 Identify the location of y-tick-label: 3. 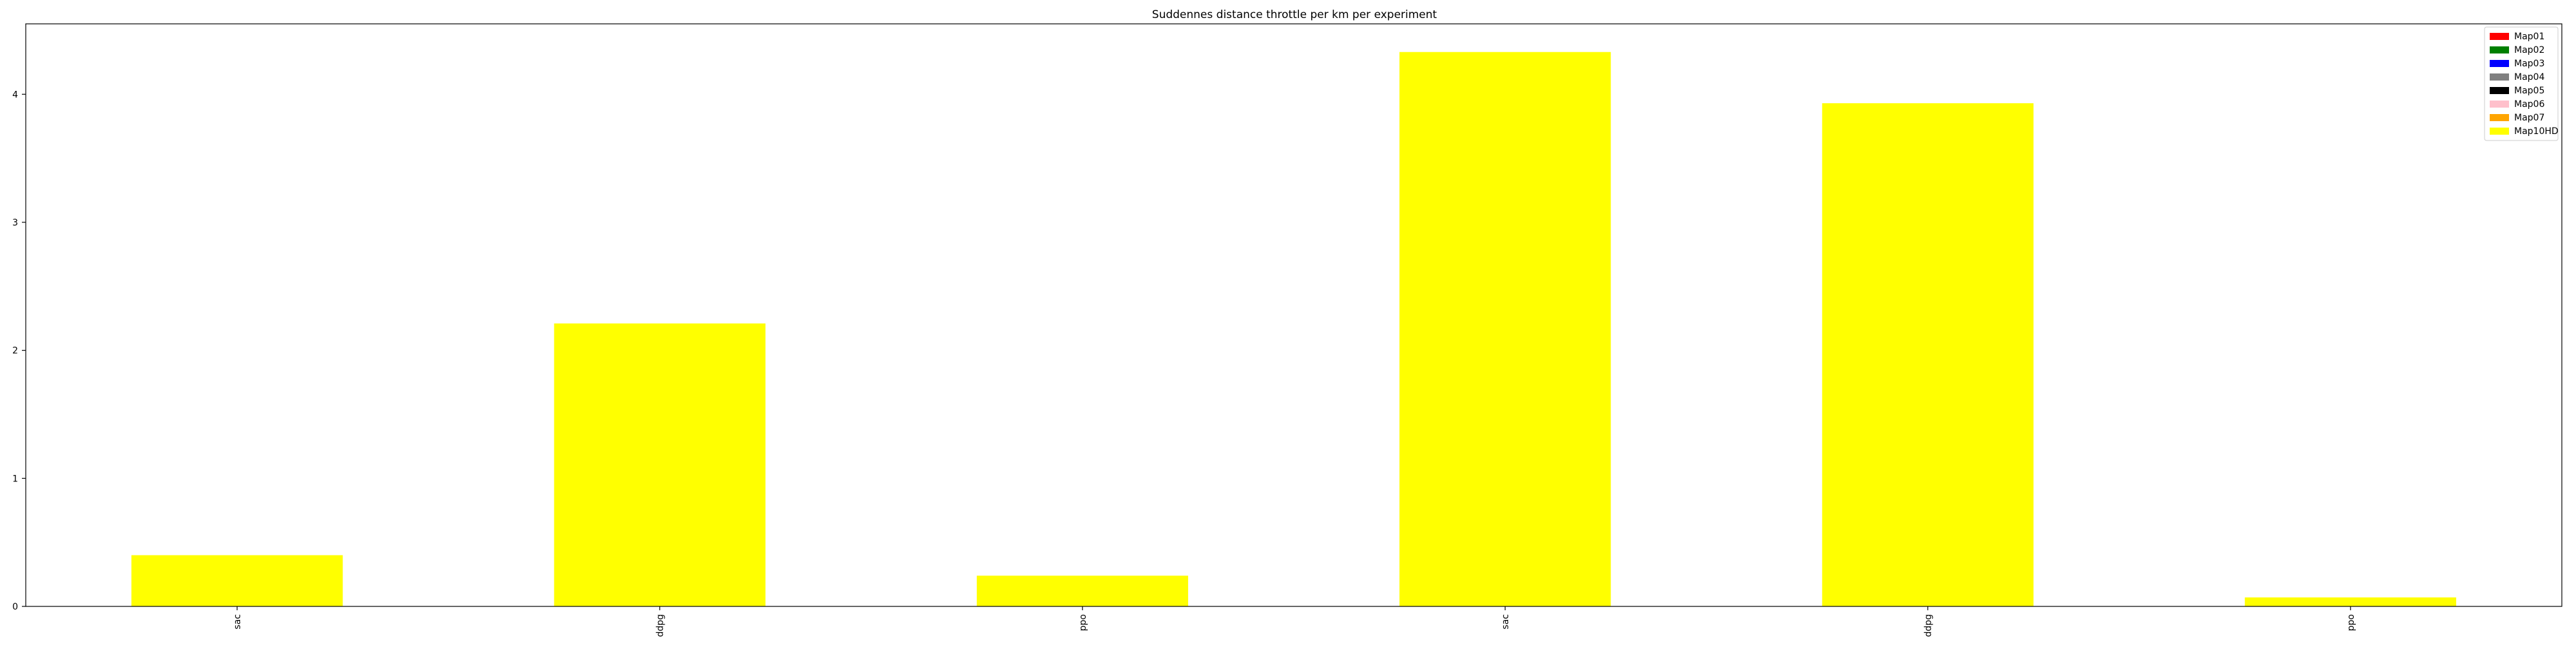
(15, 223).